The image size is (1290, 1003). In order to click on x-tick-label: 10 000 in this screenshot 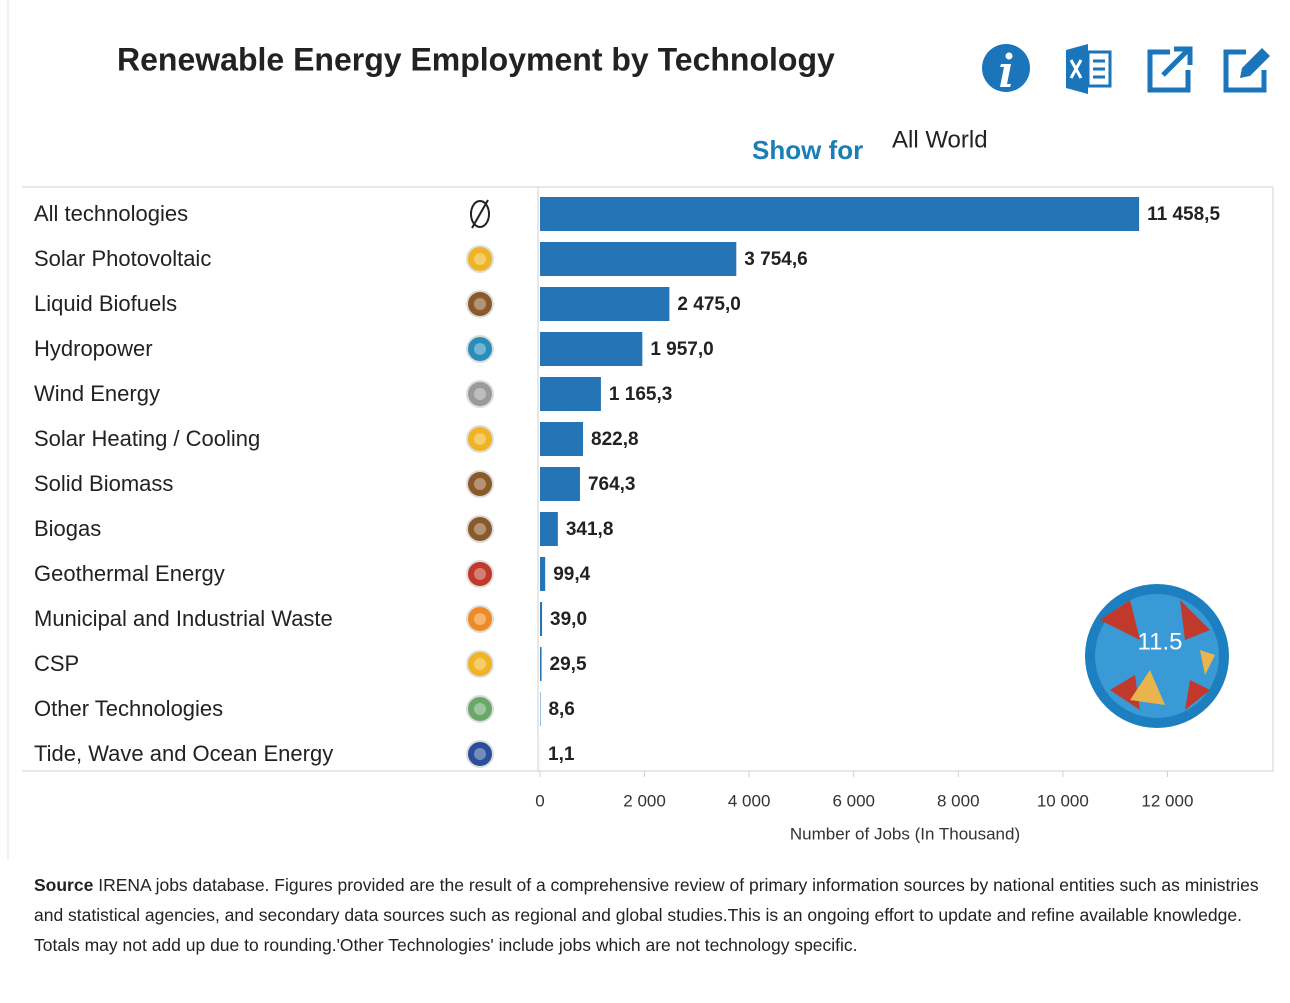, I will do `click(1063, 800)`.